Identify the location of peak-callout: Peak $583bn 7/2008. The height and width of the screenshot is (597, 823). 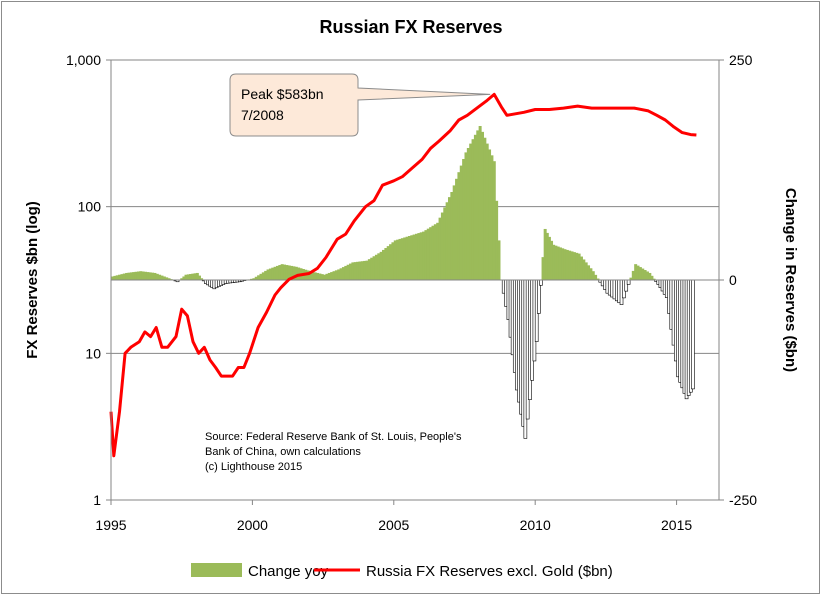
(360, 105).